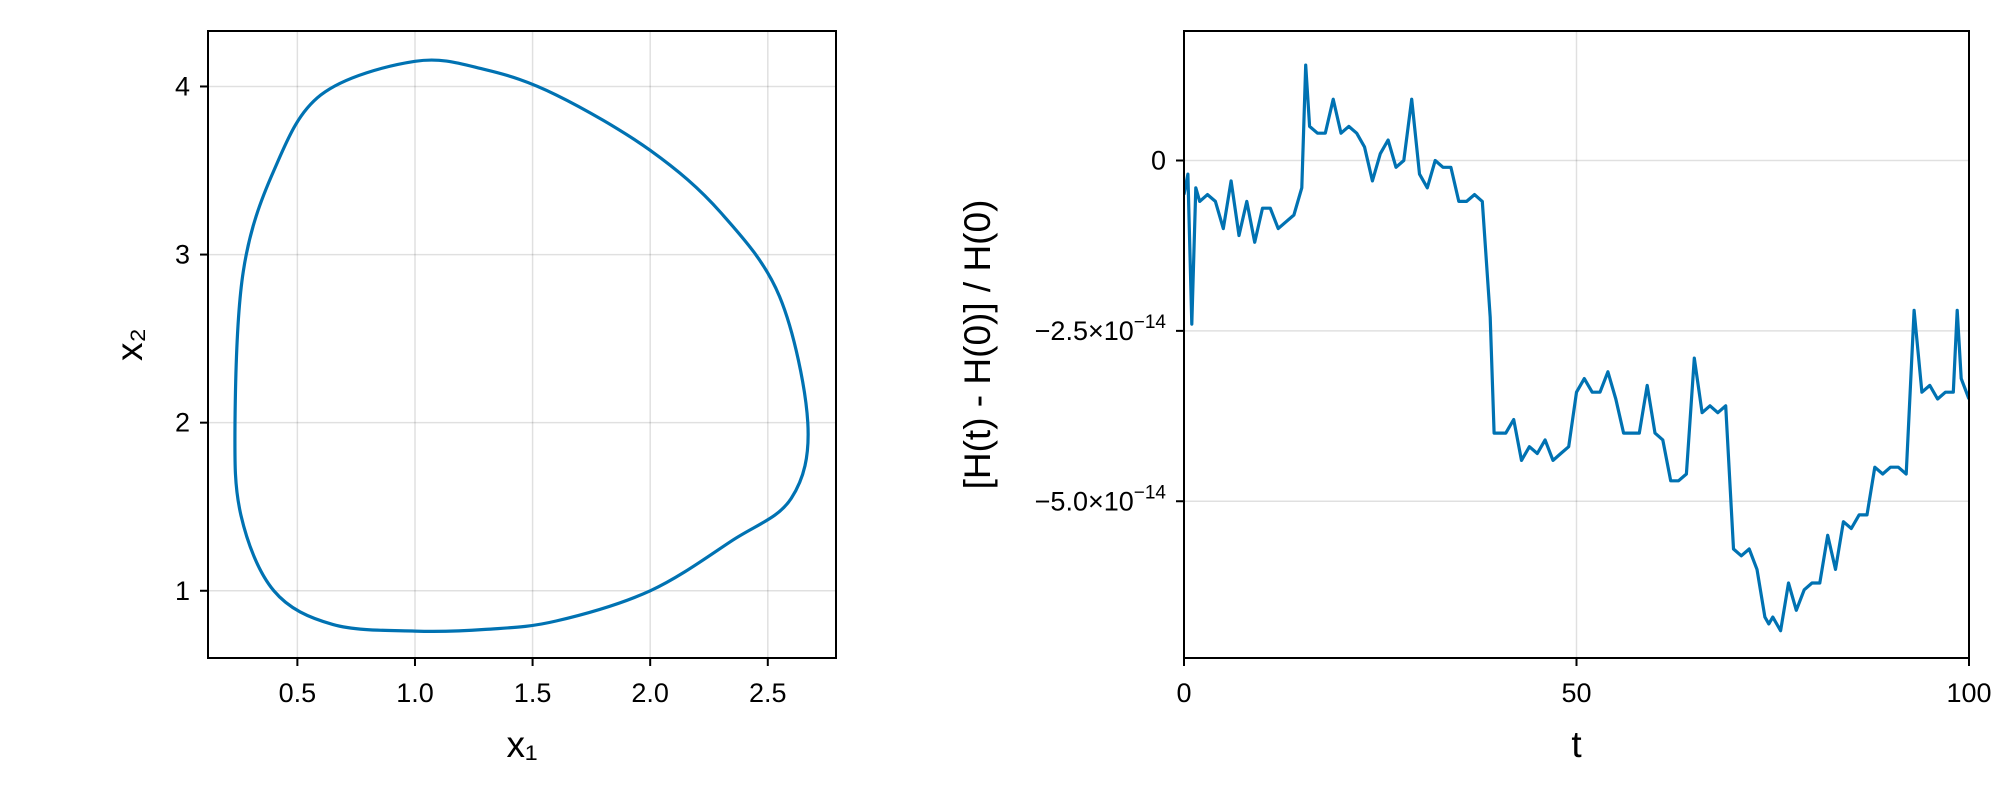 Image resolution: width=2000 pixels, height=800 pixels. Describe the element at coordinates (182, 423) in the screenshot. I see `phase-y-tick-label: 2` at that location.